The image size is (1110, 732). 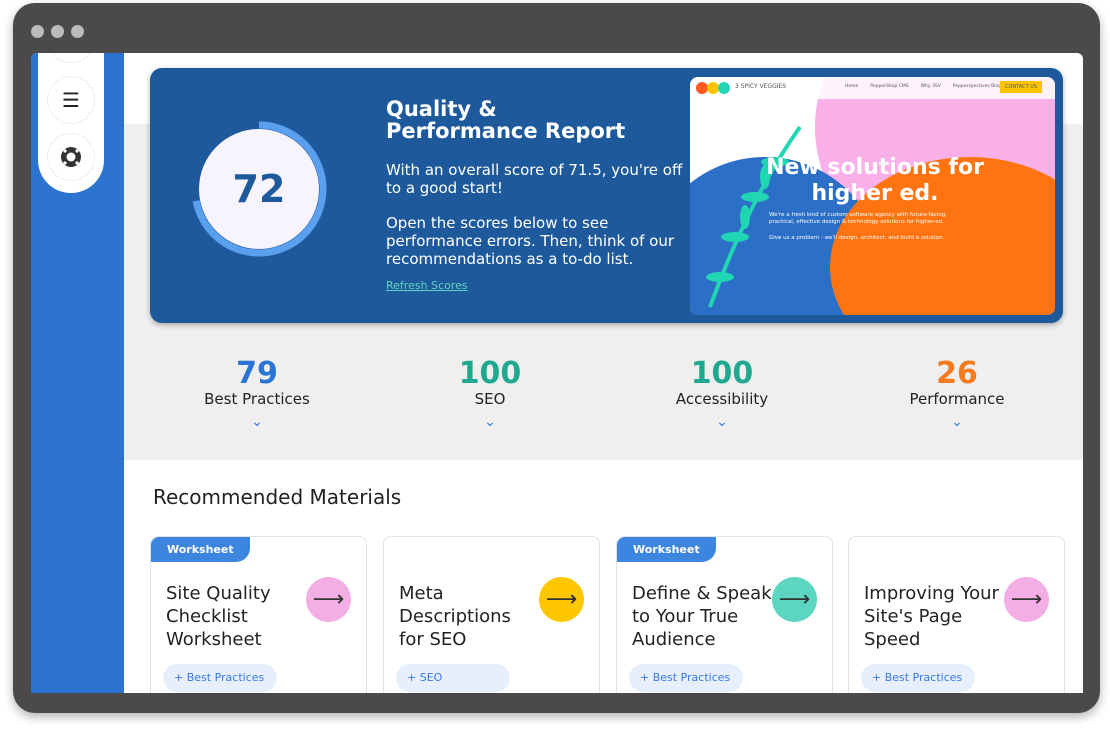 What do you see at coordinates (257, 399) in the screenshot?
I see `score-label: Best Practices` at bounding box center [257, 399].